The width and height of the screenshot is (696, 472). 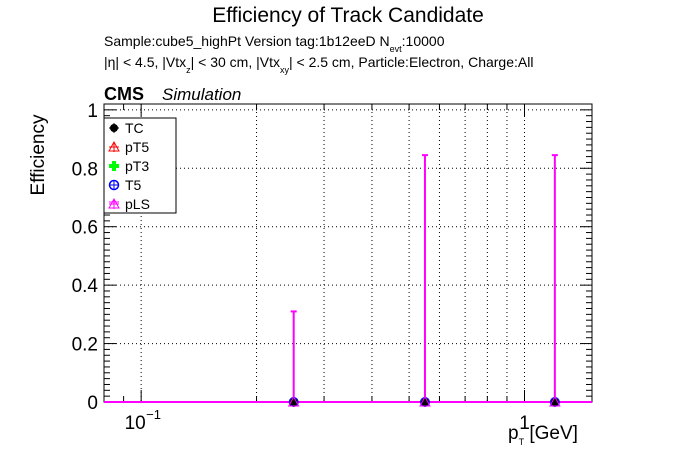 What do you see at coordinates (513, 433) in the screenshot?
I see `x-axis-label-main: p` at bounding box center [513, 433].